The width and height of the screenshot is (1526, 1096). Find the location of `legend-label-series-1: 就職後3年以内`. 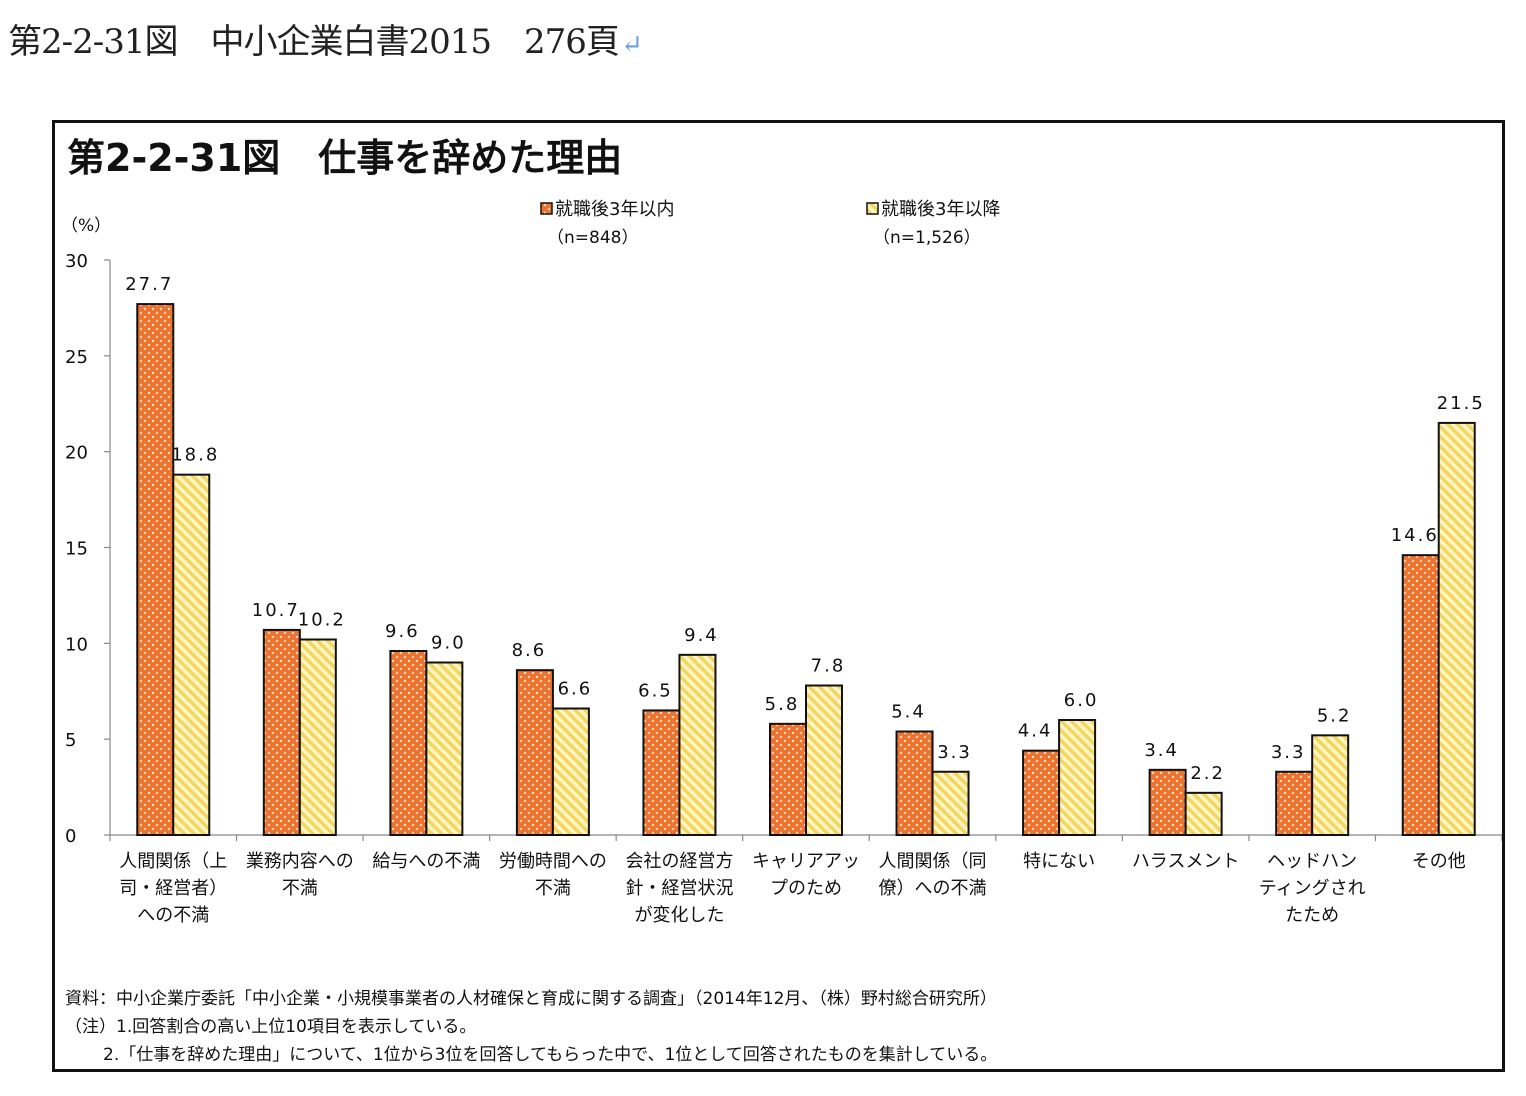

legend-label-series-1: 就職後3年以内 is located at coordinates (614, 209).